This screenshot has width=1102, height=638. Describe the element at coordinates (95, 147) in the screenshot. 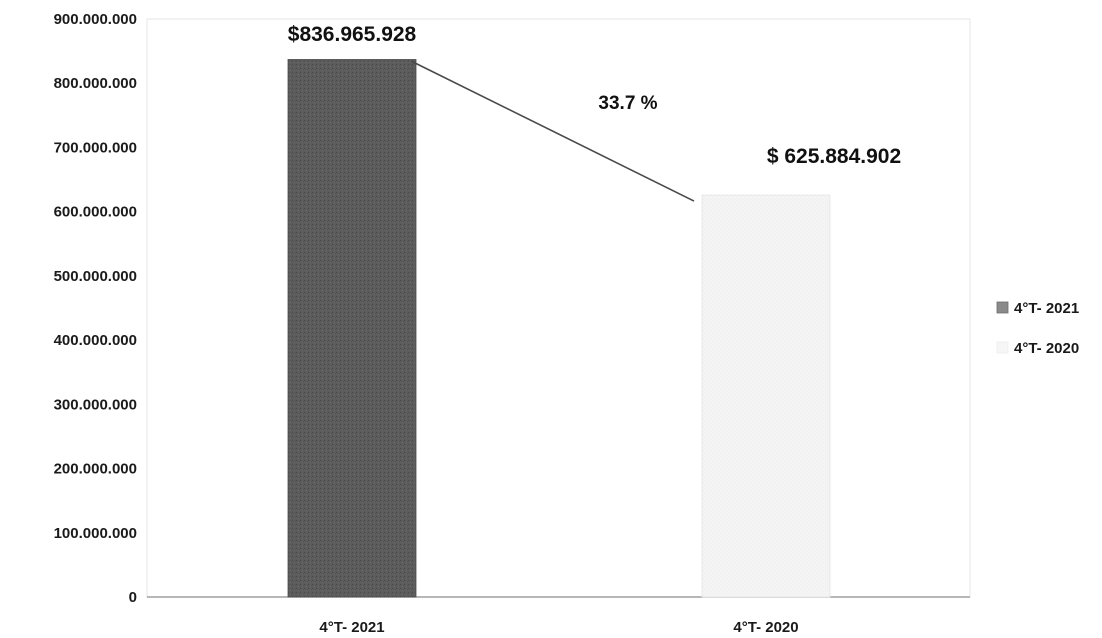

I see `y-tick-label: 700.000.000` at that location.